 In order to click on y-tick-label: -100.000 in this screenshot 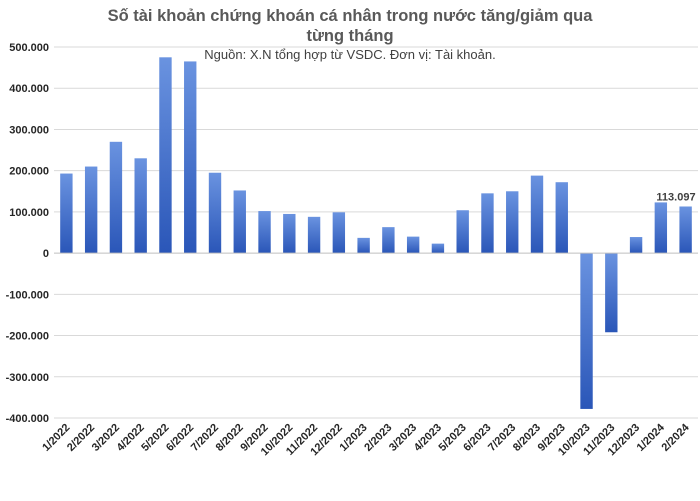, I will do `click(27, 295)`.